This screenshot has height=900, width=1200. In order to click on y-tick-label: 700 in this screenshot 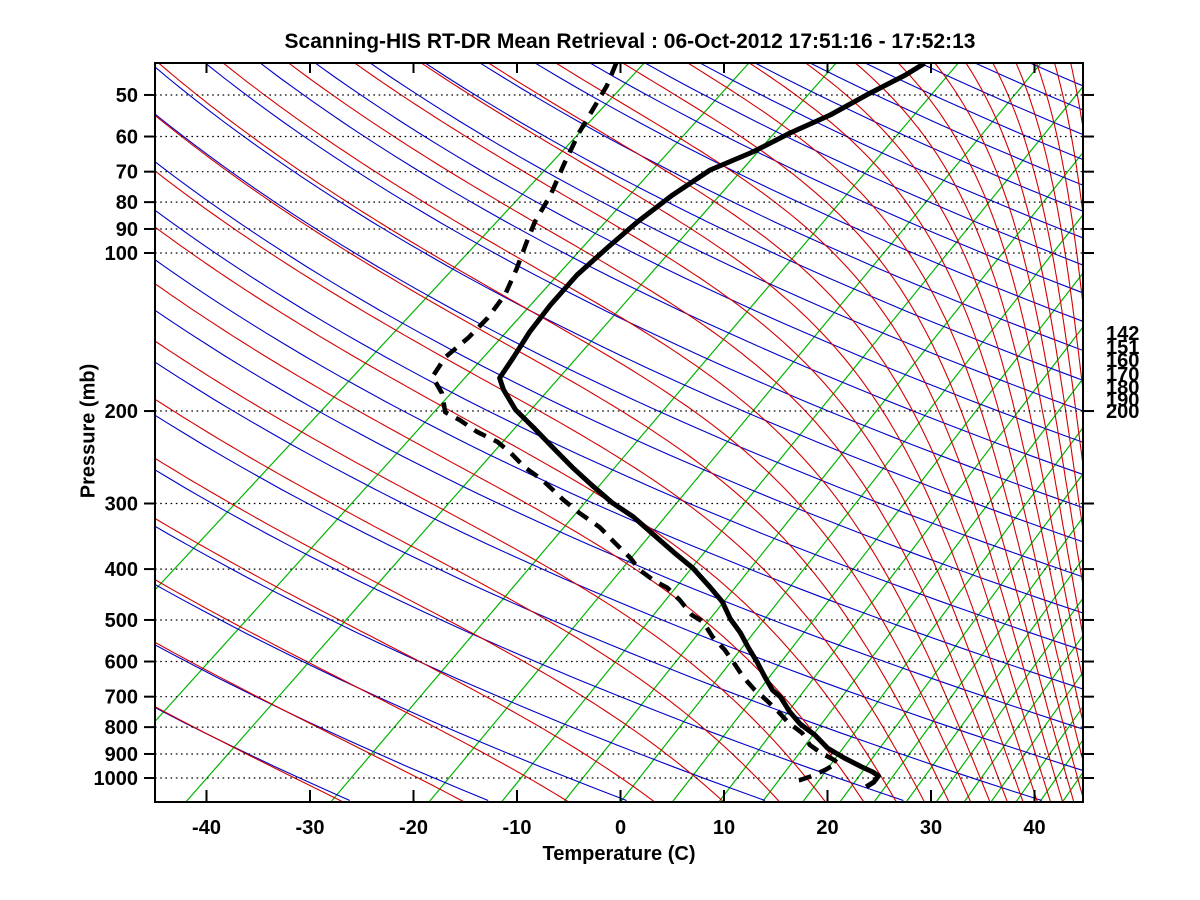, I will do `click(121, 698)`.